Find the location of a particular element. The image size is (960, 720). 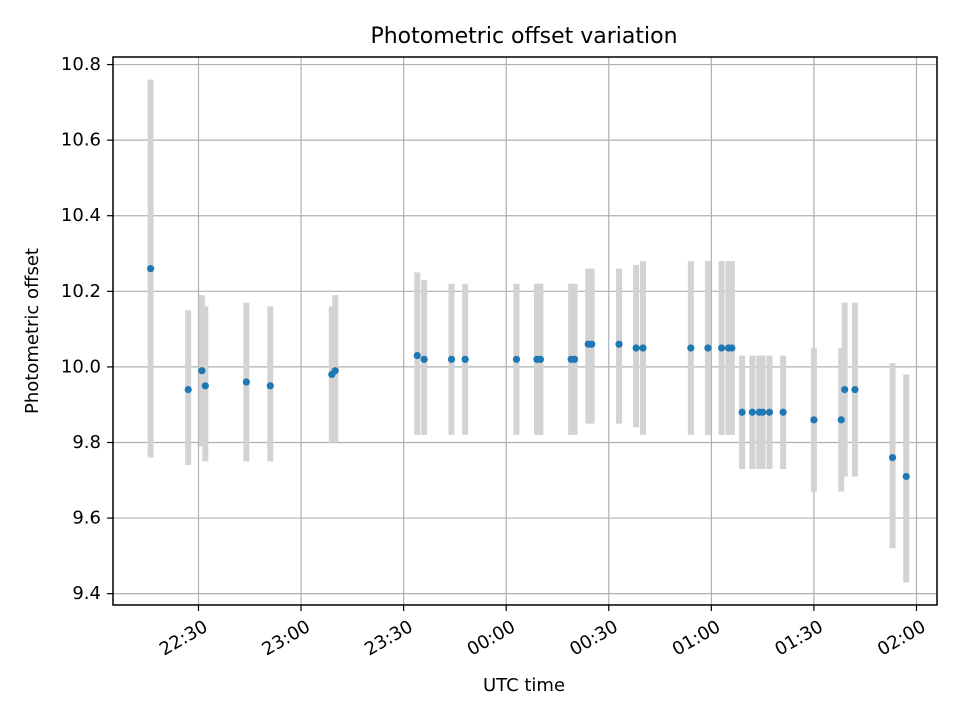

y-axis-label: Photometric offset is located at coordinates (32, 331).